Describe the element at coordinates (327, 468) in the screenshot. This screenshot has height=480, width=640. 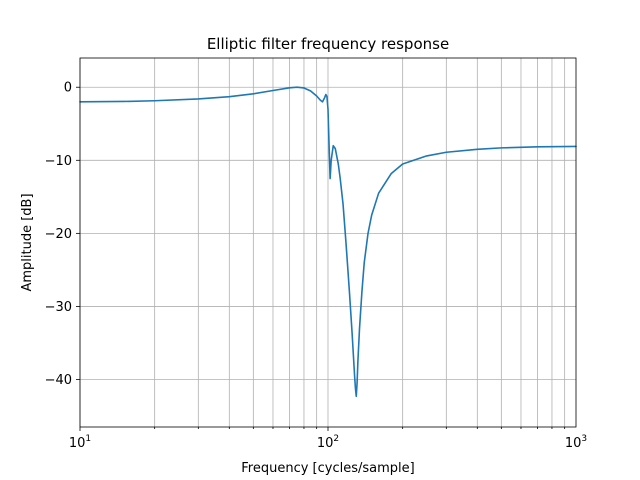
I see `x-axis-label: Frequency [cycles/sample]` at that location.